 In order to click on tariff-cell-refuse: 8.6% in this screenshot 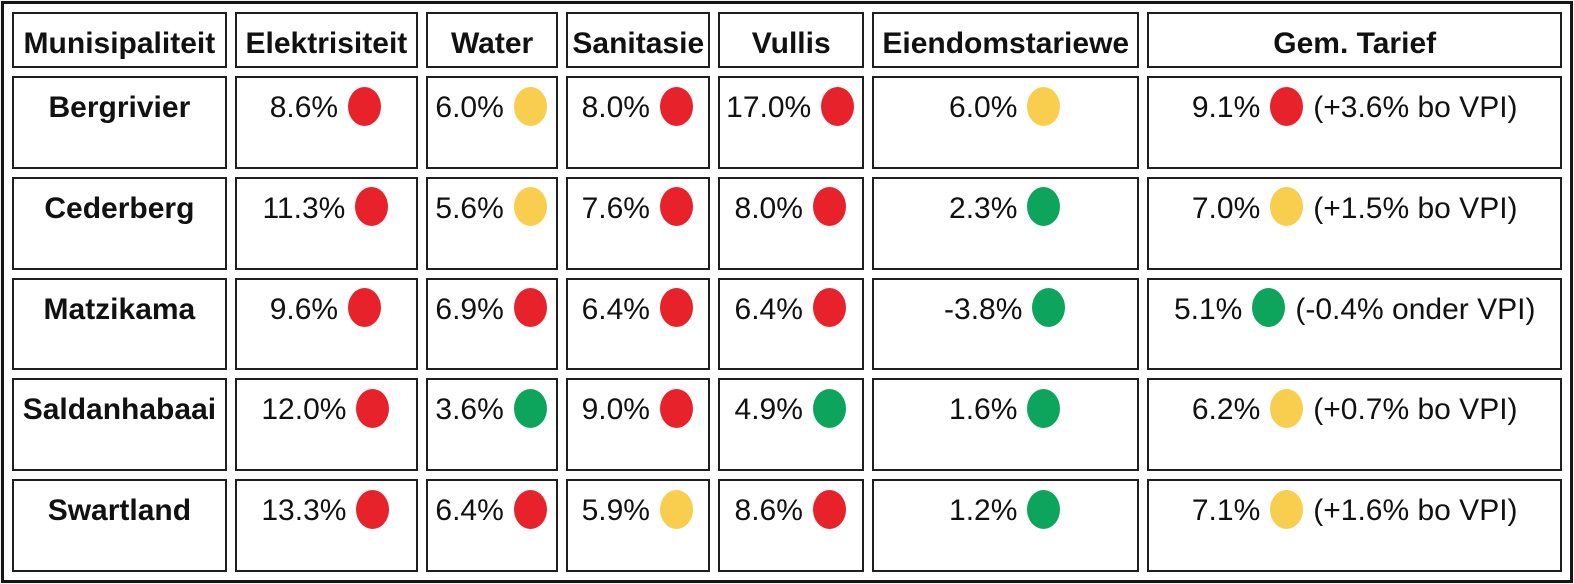, I will do `click(791, 525)`.